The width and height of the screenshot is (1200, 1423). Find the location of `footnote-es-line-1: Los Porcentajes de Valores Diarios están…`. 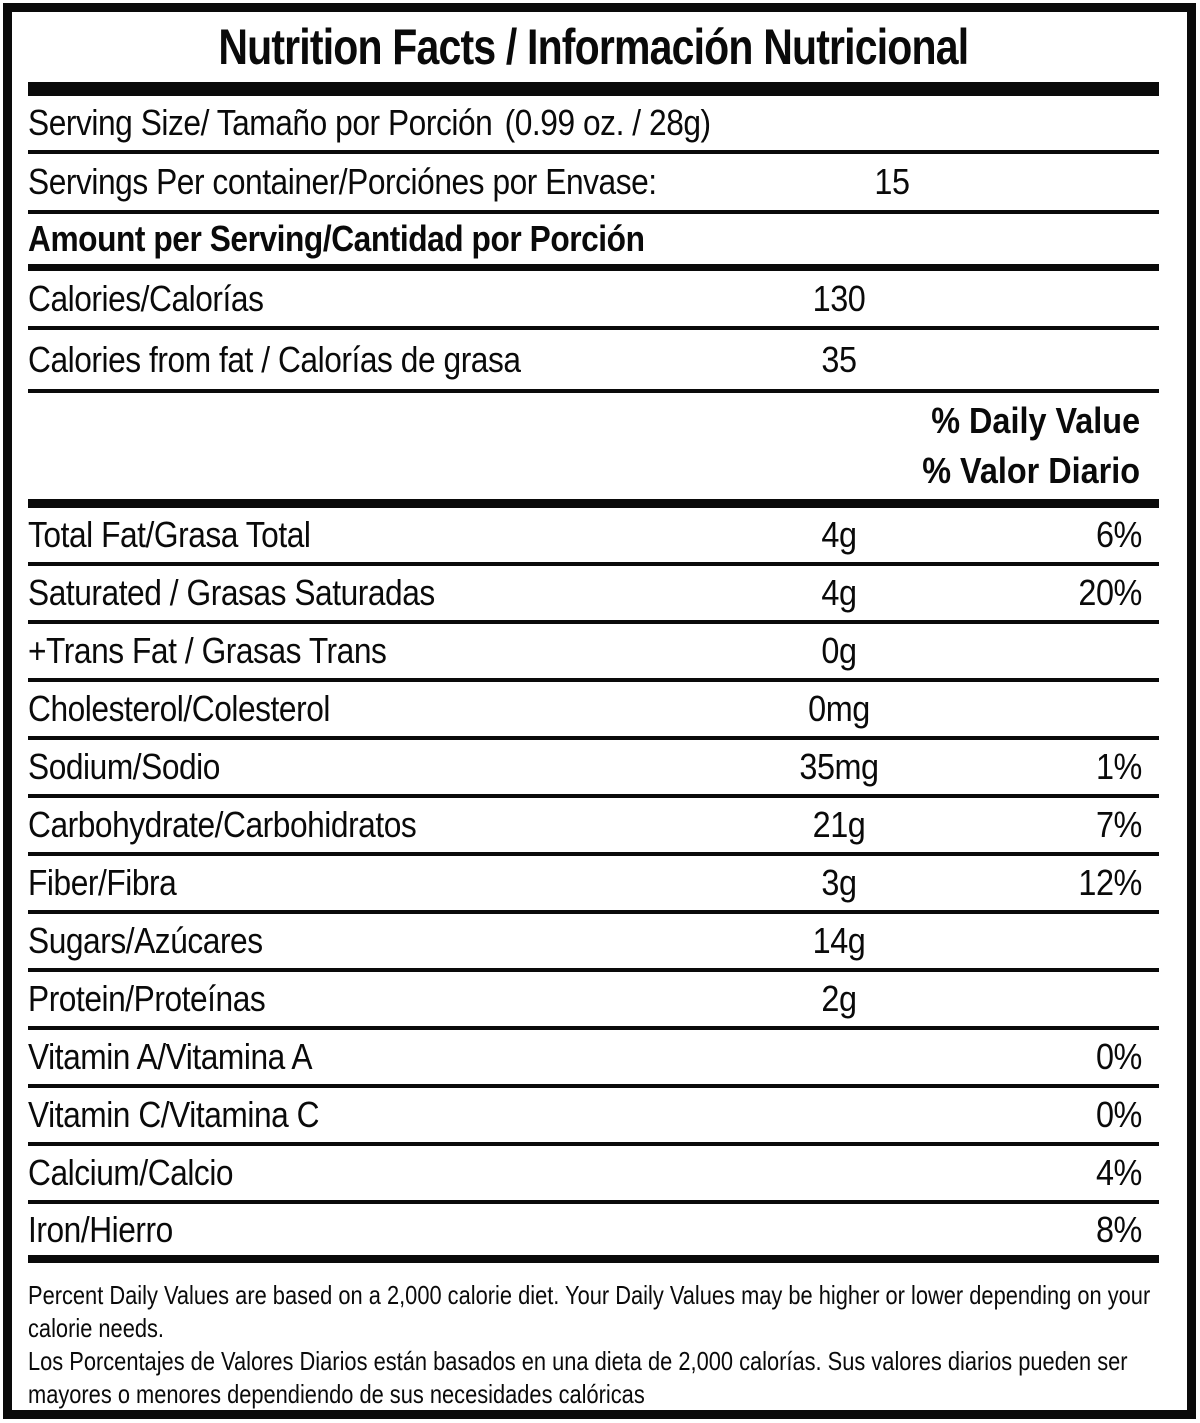

footnote-es-line-1: Los Porcentajes de Valores Diarios están… is located at coordinates (578, 1361).